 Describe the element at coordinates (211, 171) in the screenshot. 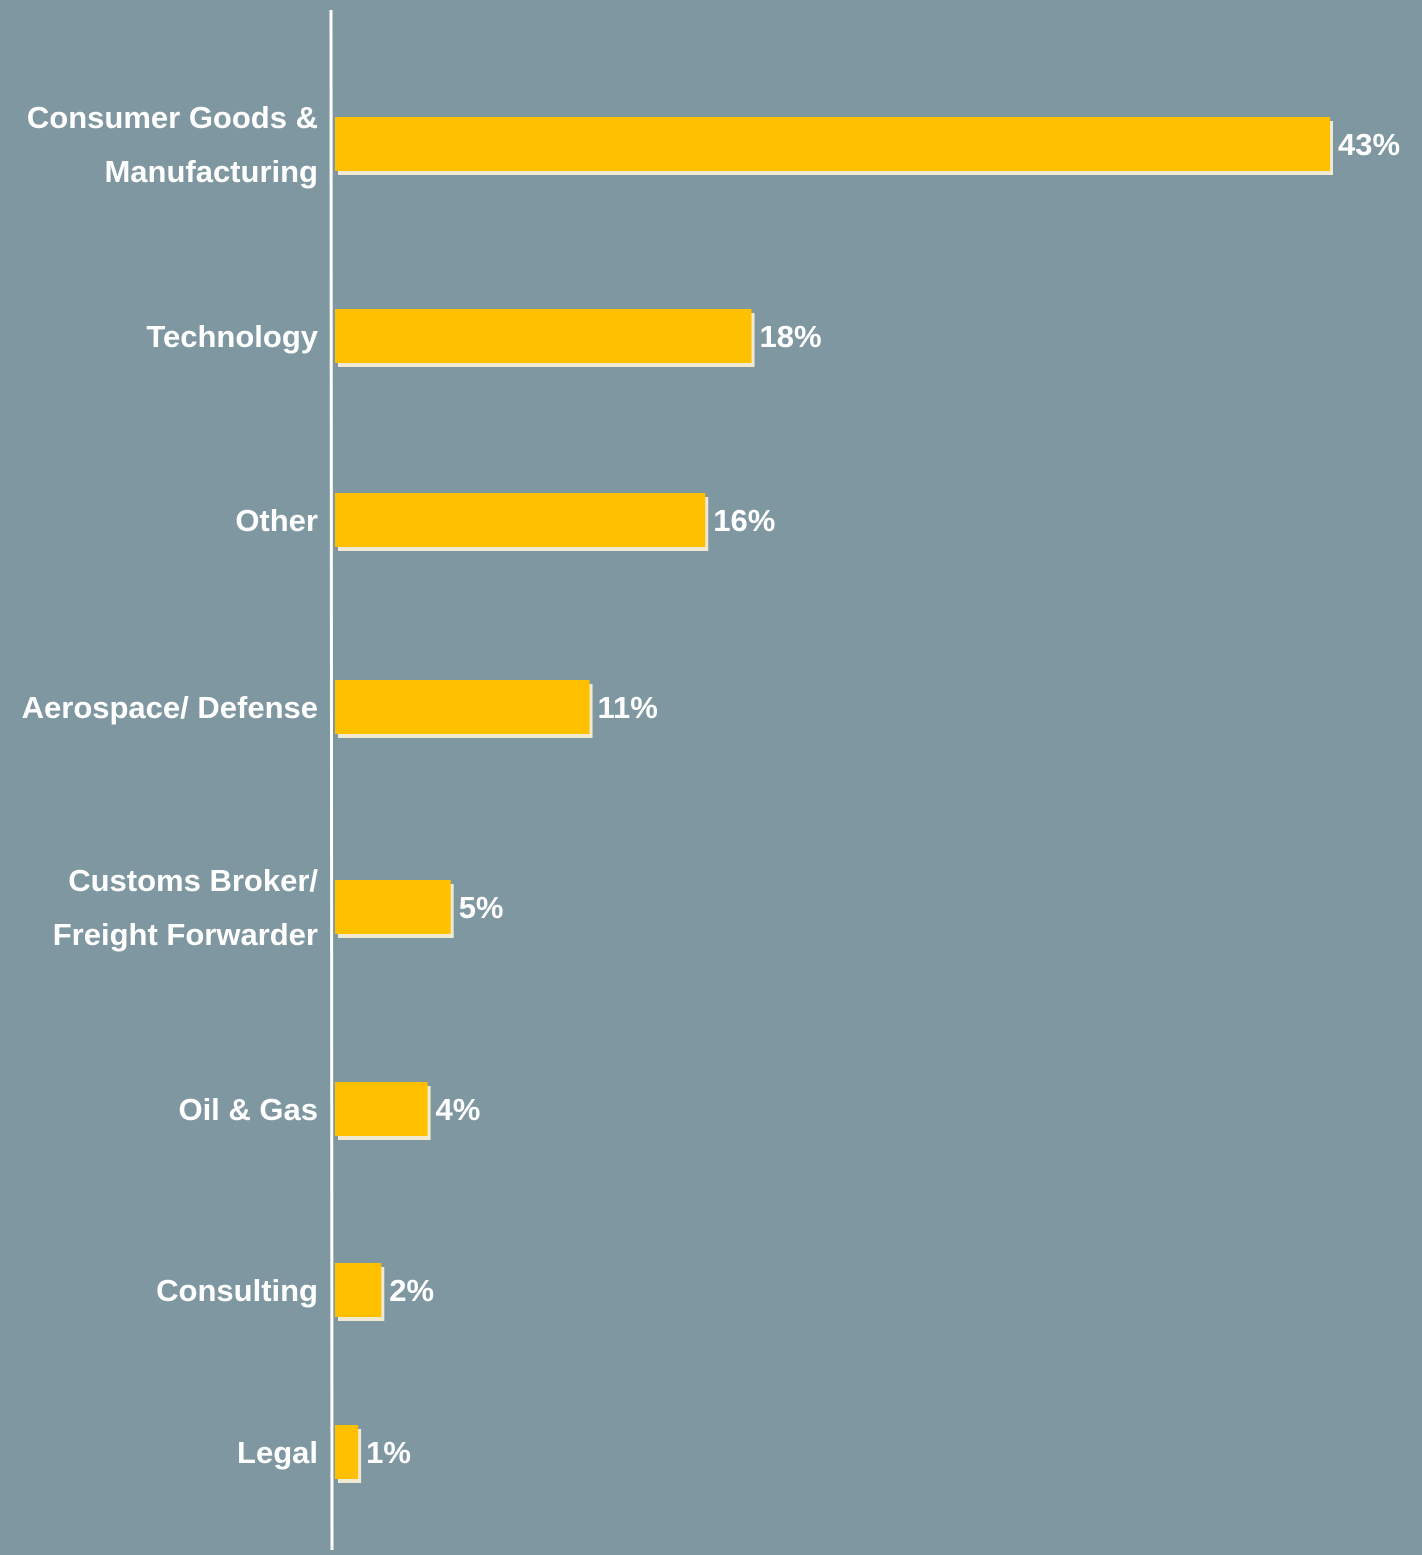

I see `category-label: Manufacturing` at that location.